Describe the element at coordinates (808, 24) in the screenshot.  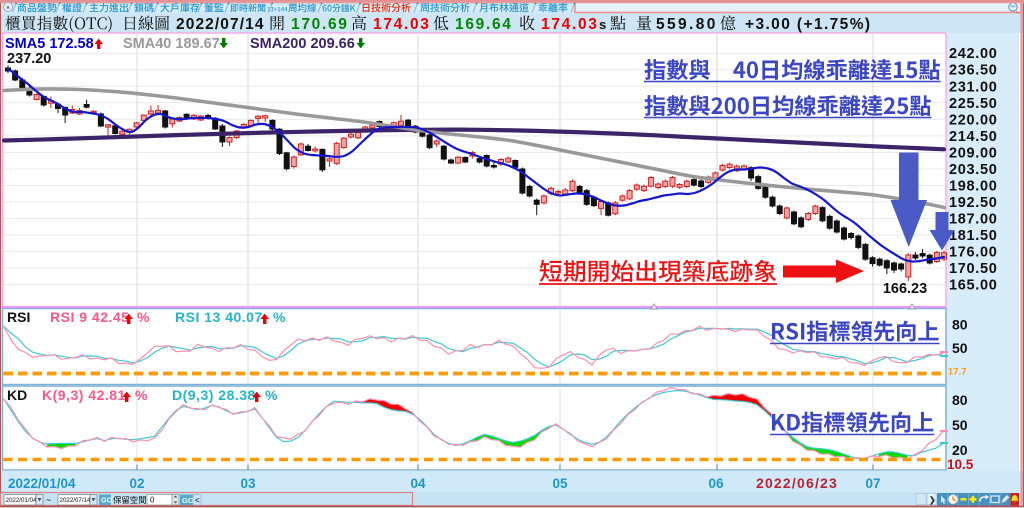
I see `svg-text: +3.00 (+1.75%)` at that location.